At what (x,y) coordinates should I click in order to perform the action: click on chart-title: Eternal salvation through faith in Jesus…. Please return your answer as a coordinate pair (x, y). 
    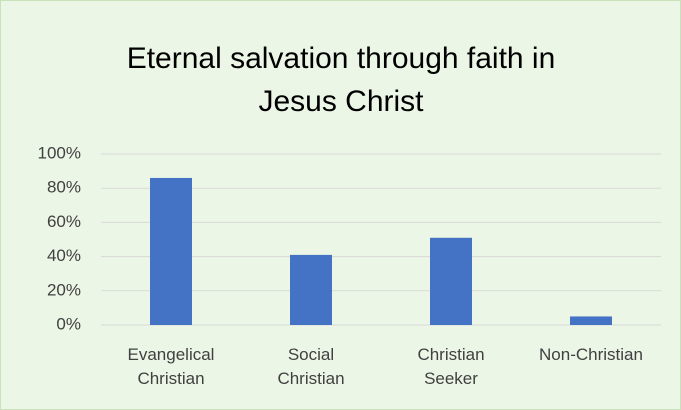
    Looking at the image, I should click on (341, 80).